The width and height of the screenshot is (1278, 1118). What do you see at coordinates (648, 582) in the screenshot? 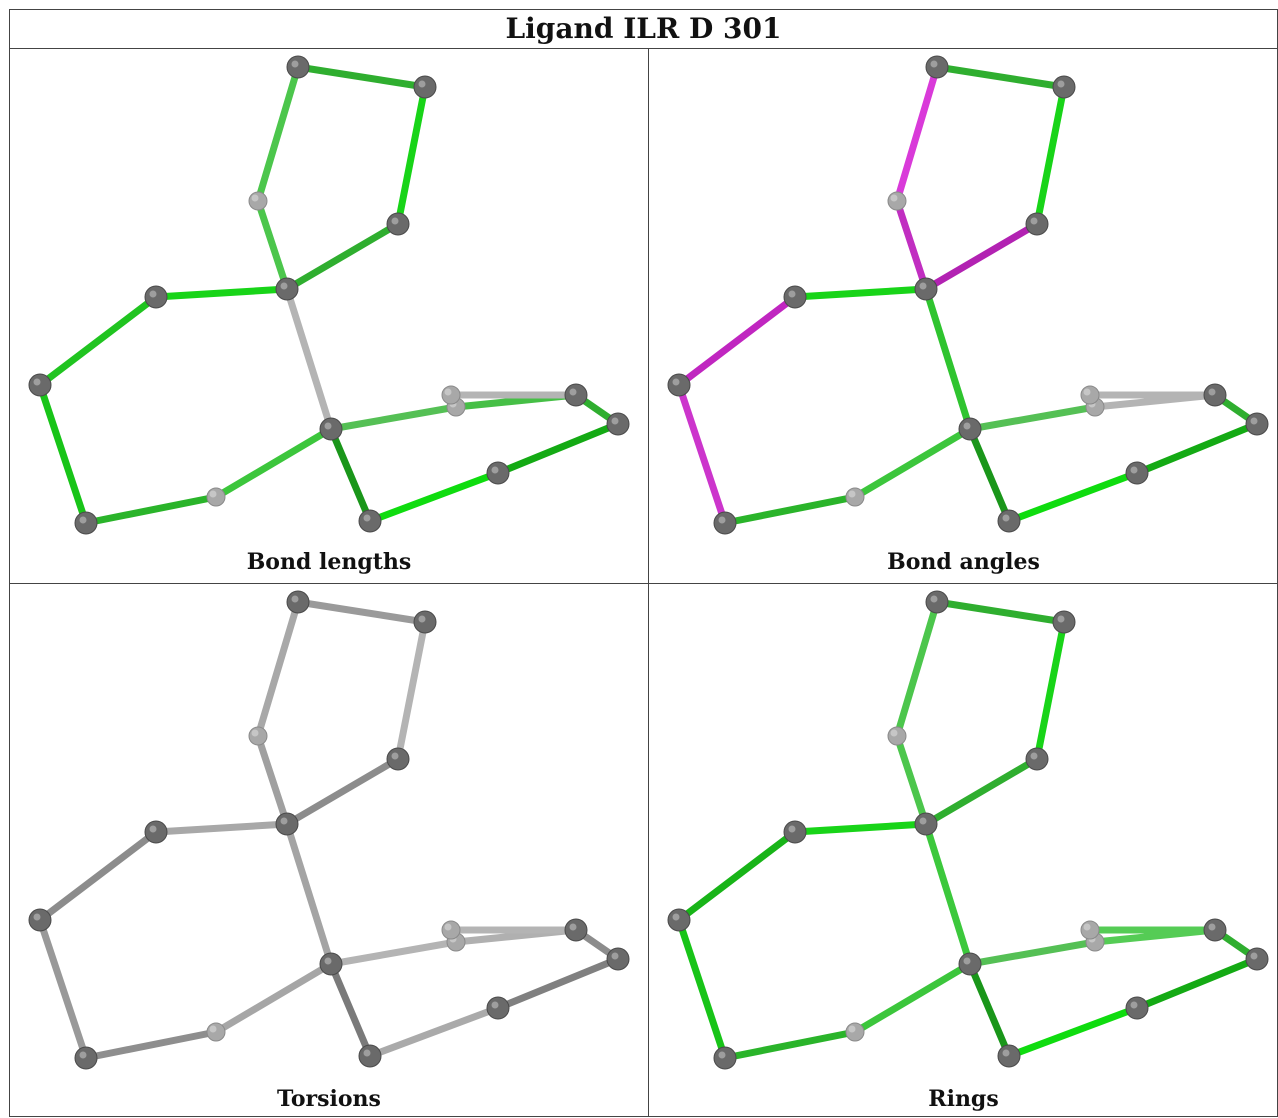
I see `column-divider` at bounding box center [648, 582].